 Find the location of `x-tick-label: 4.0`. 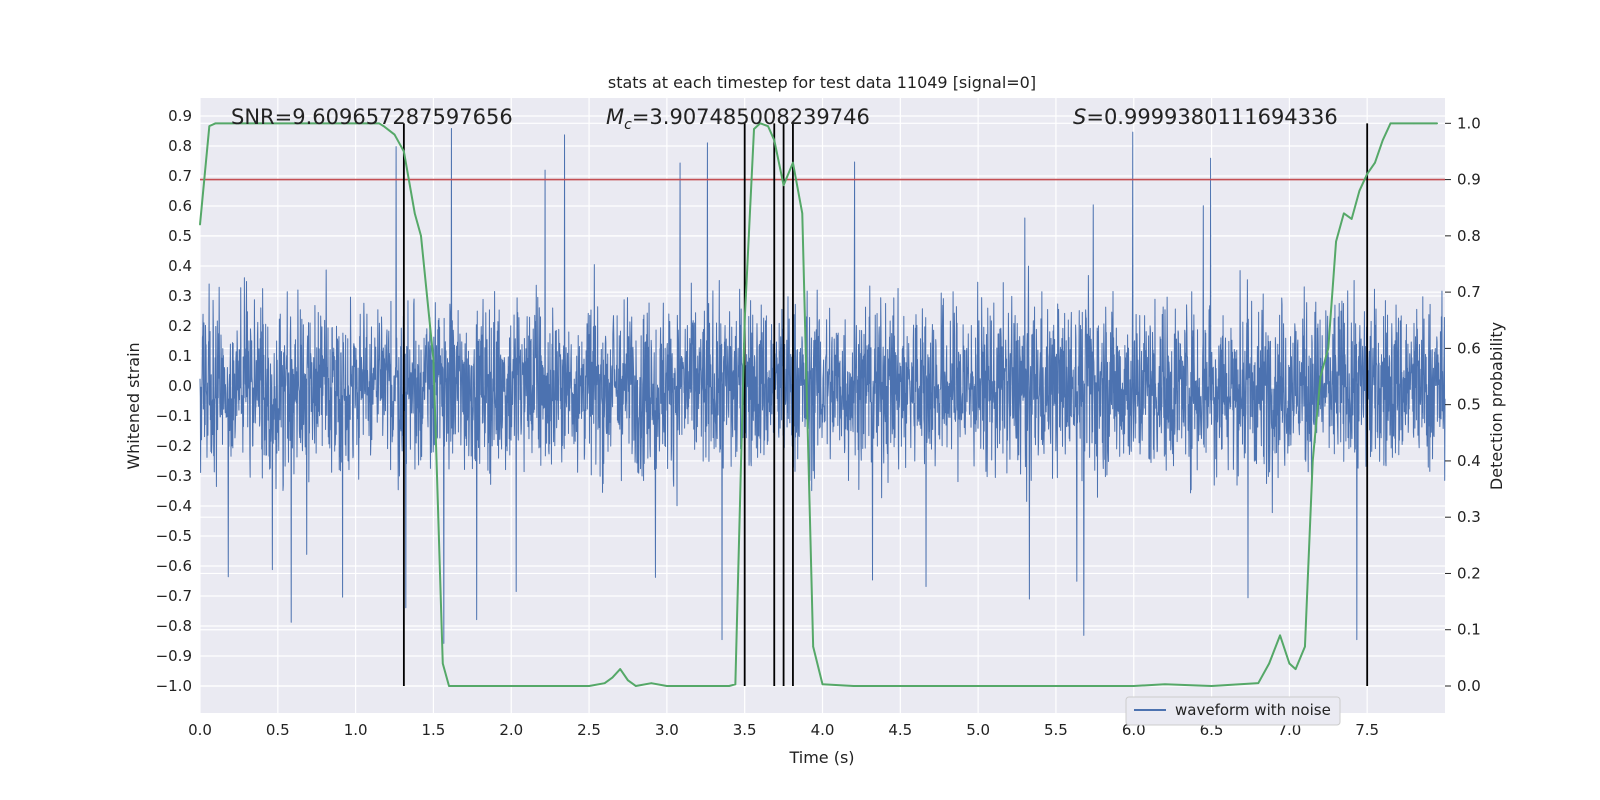

x-tick-label: 4.0 is located at coordinates (823, 730).